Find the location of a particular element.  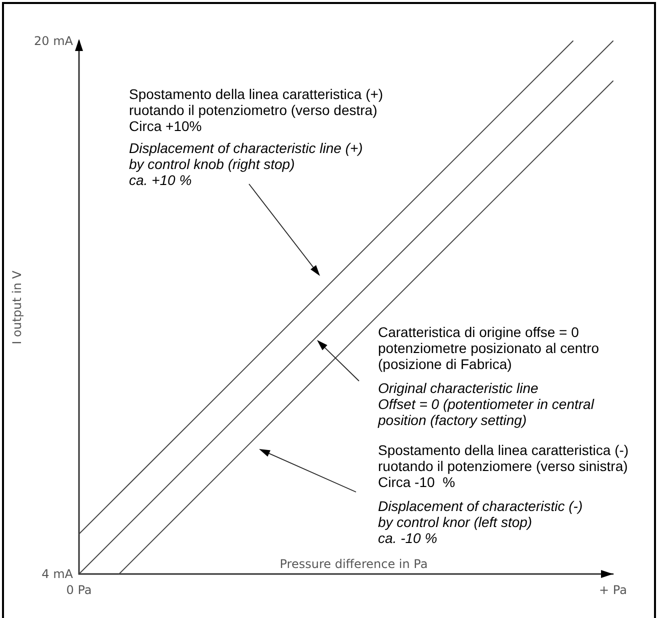

y-tick-label: 20 mA is located at coordinates (54, 41).